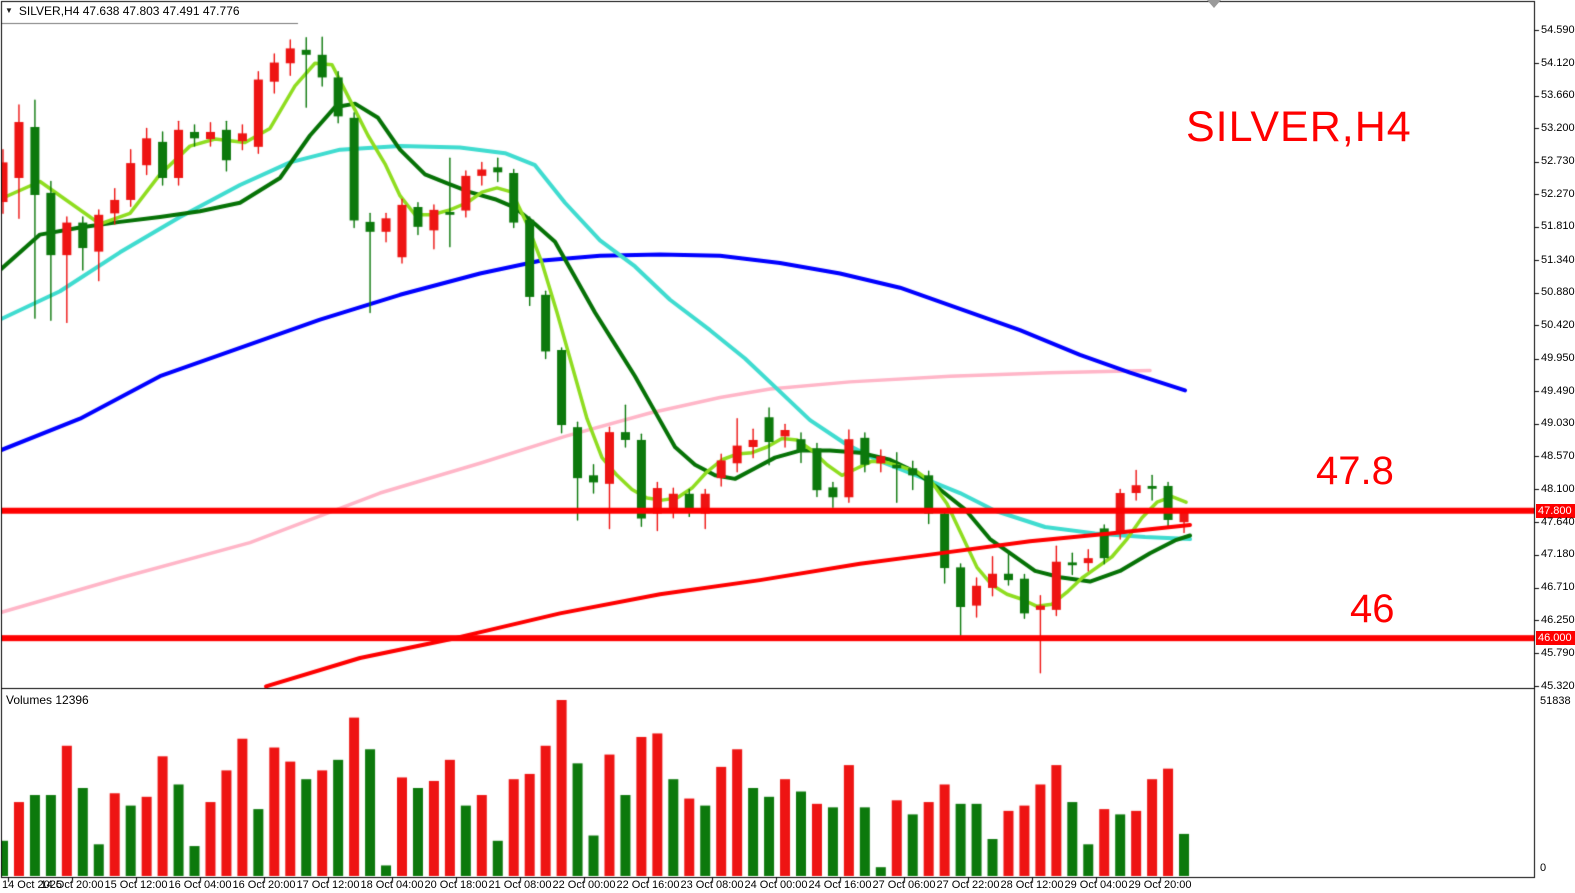 The height and width of the screenshot is (893, 1575). Describe the element at coordinates (1555, 511) in the screenshot. I see `price-tag-resistance: 47.800` at that location.